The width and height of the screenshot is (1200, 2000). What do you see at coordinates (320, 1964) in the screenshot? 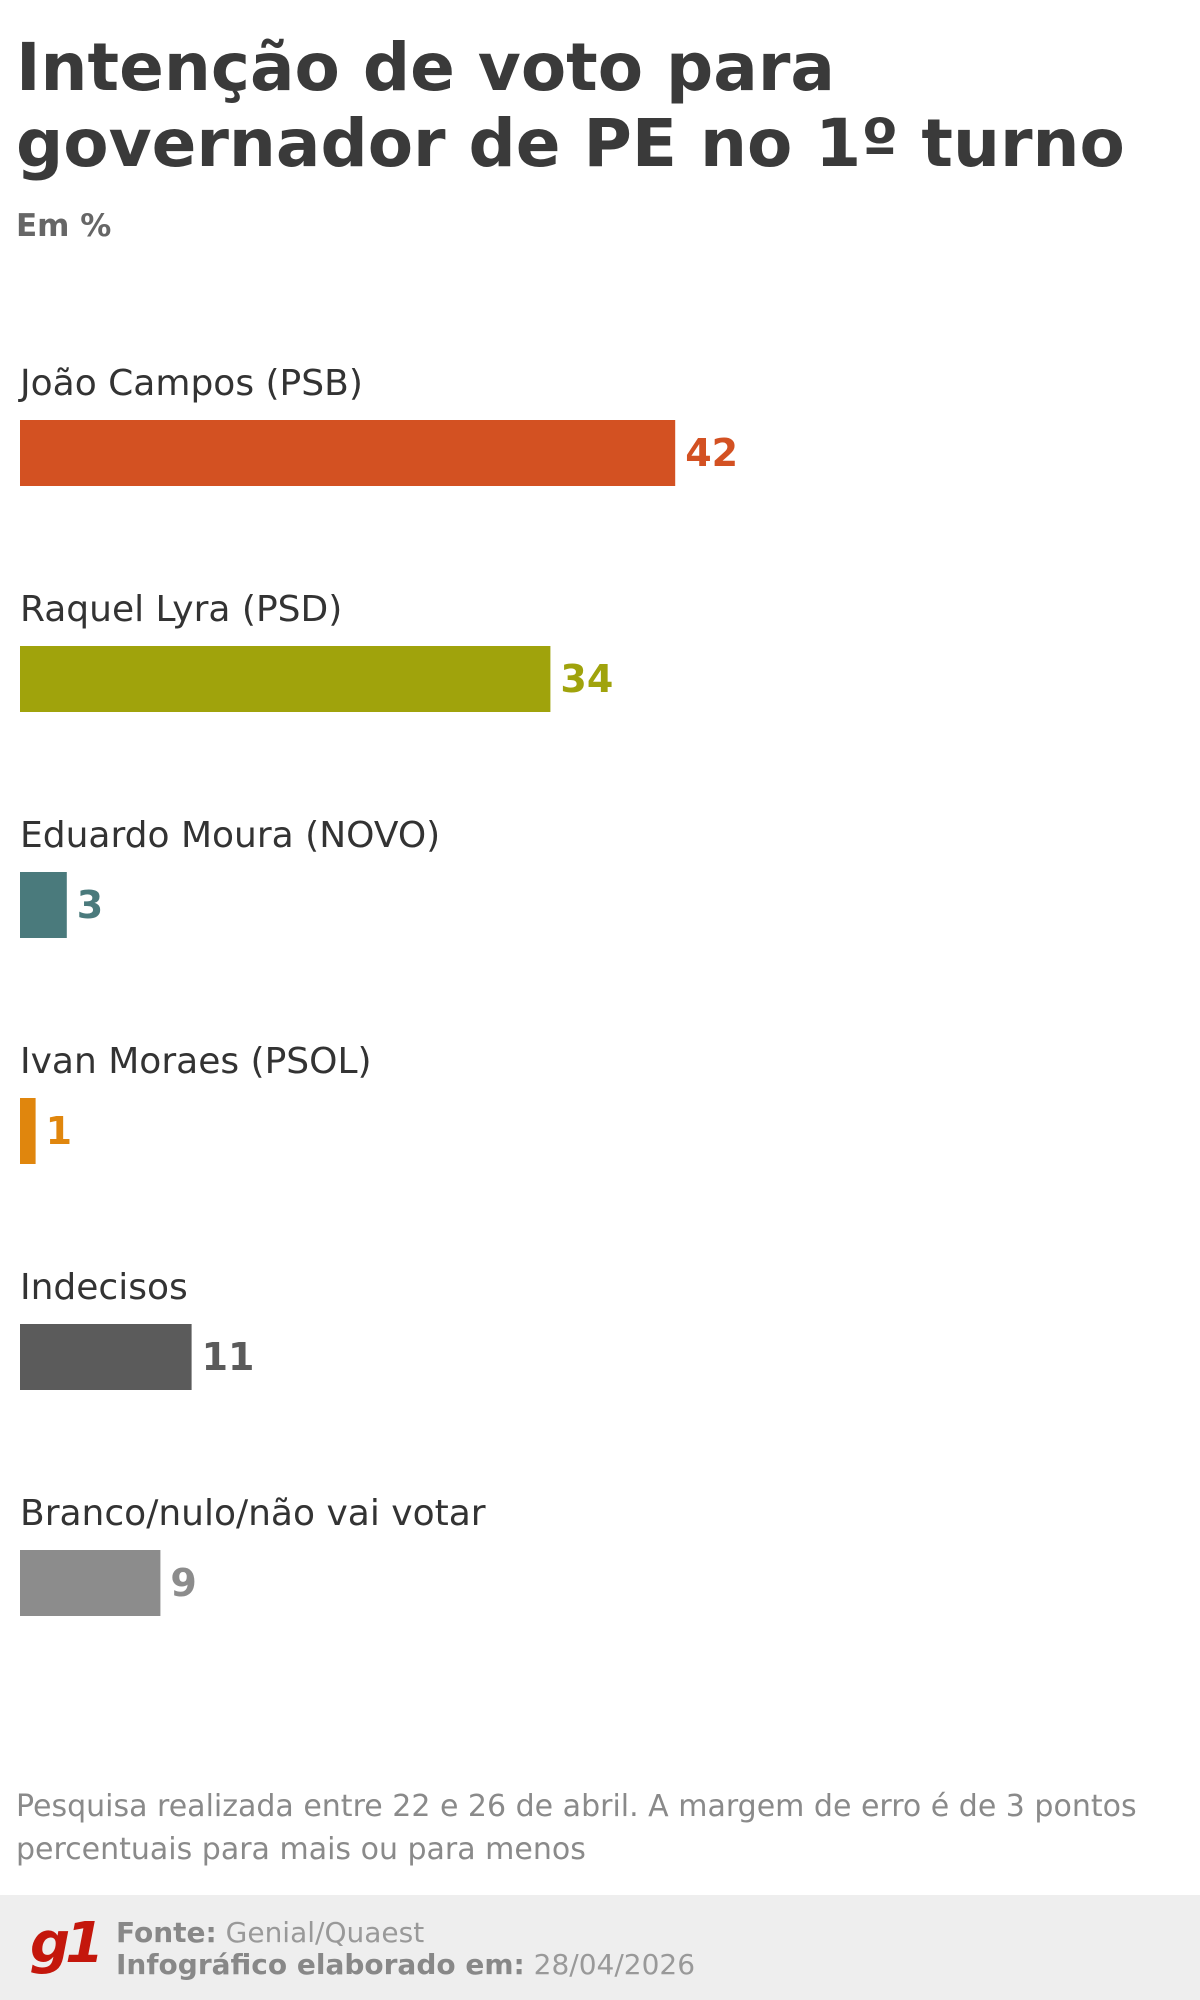
I see `date-label: Infográfico elaborado em:` at bounding box center [320, 1964].